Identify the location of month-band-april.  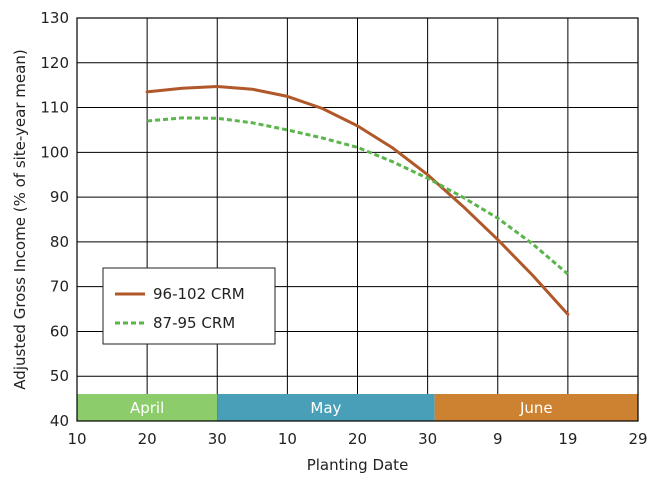
(147, 407).